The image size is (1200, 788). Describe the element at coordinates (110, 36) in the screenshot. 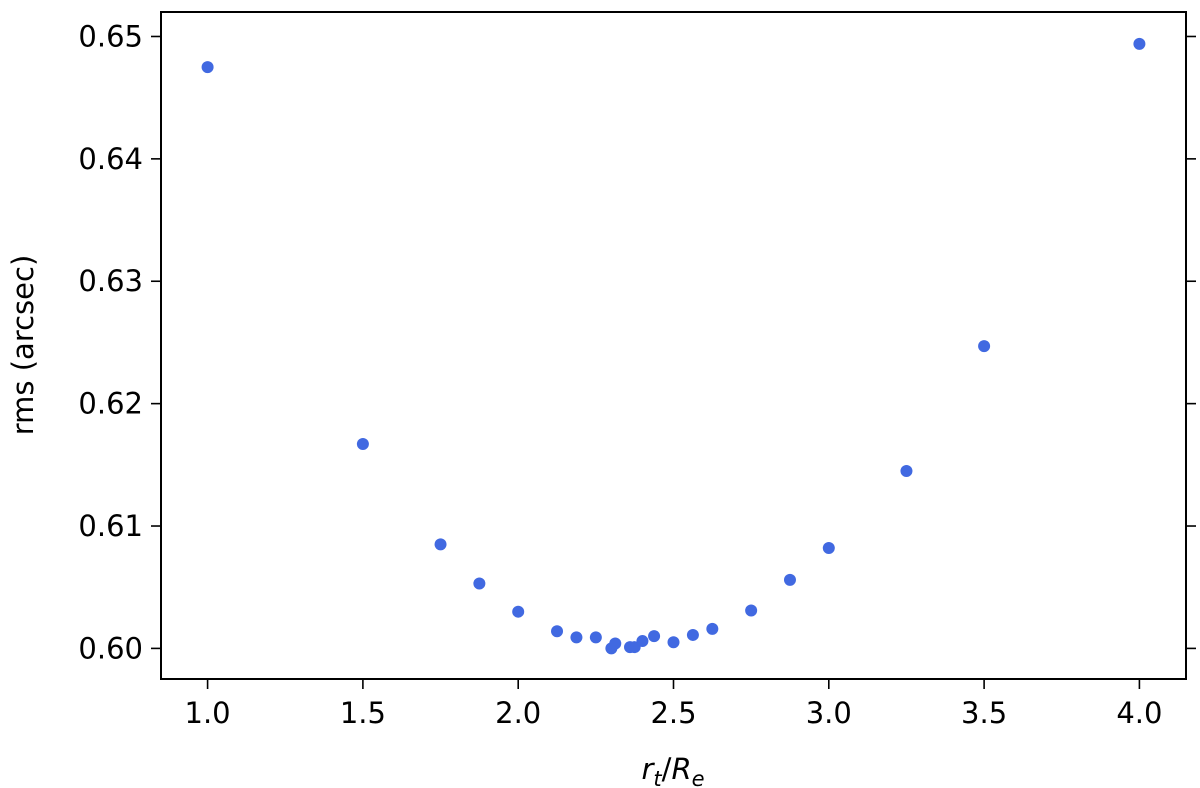

I see `y-tick-label: 0.65` at that location.